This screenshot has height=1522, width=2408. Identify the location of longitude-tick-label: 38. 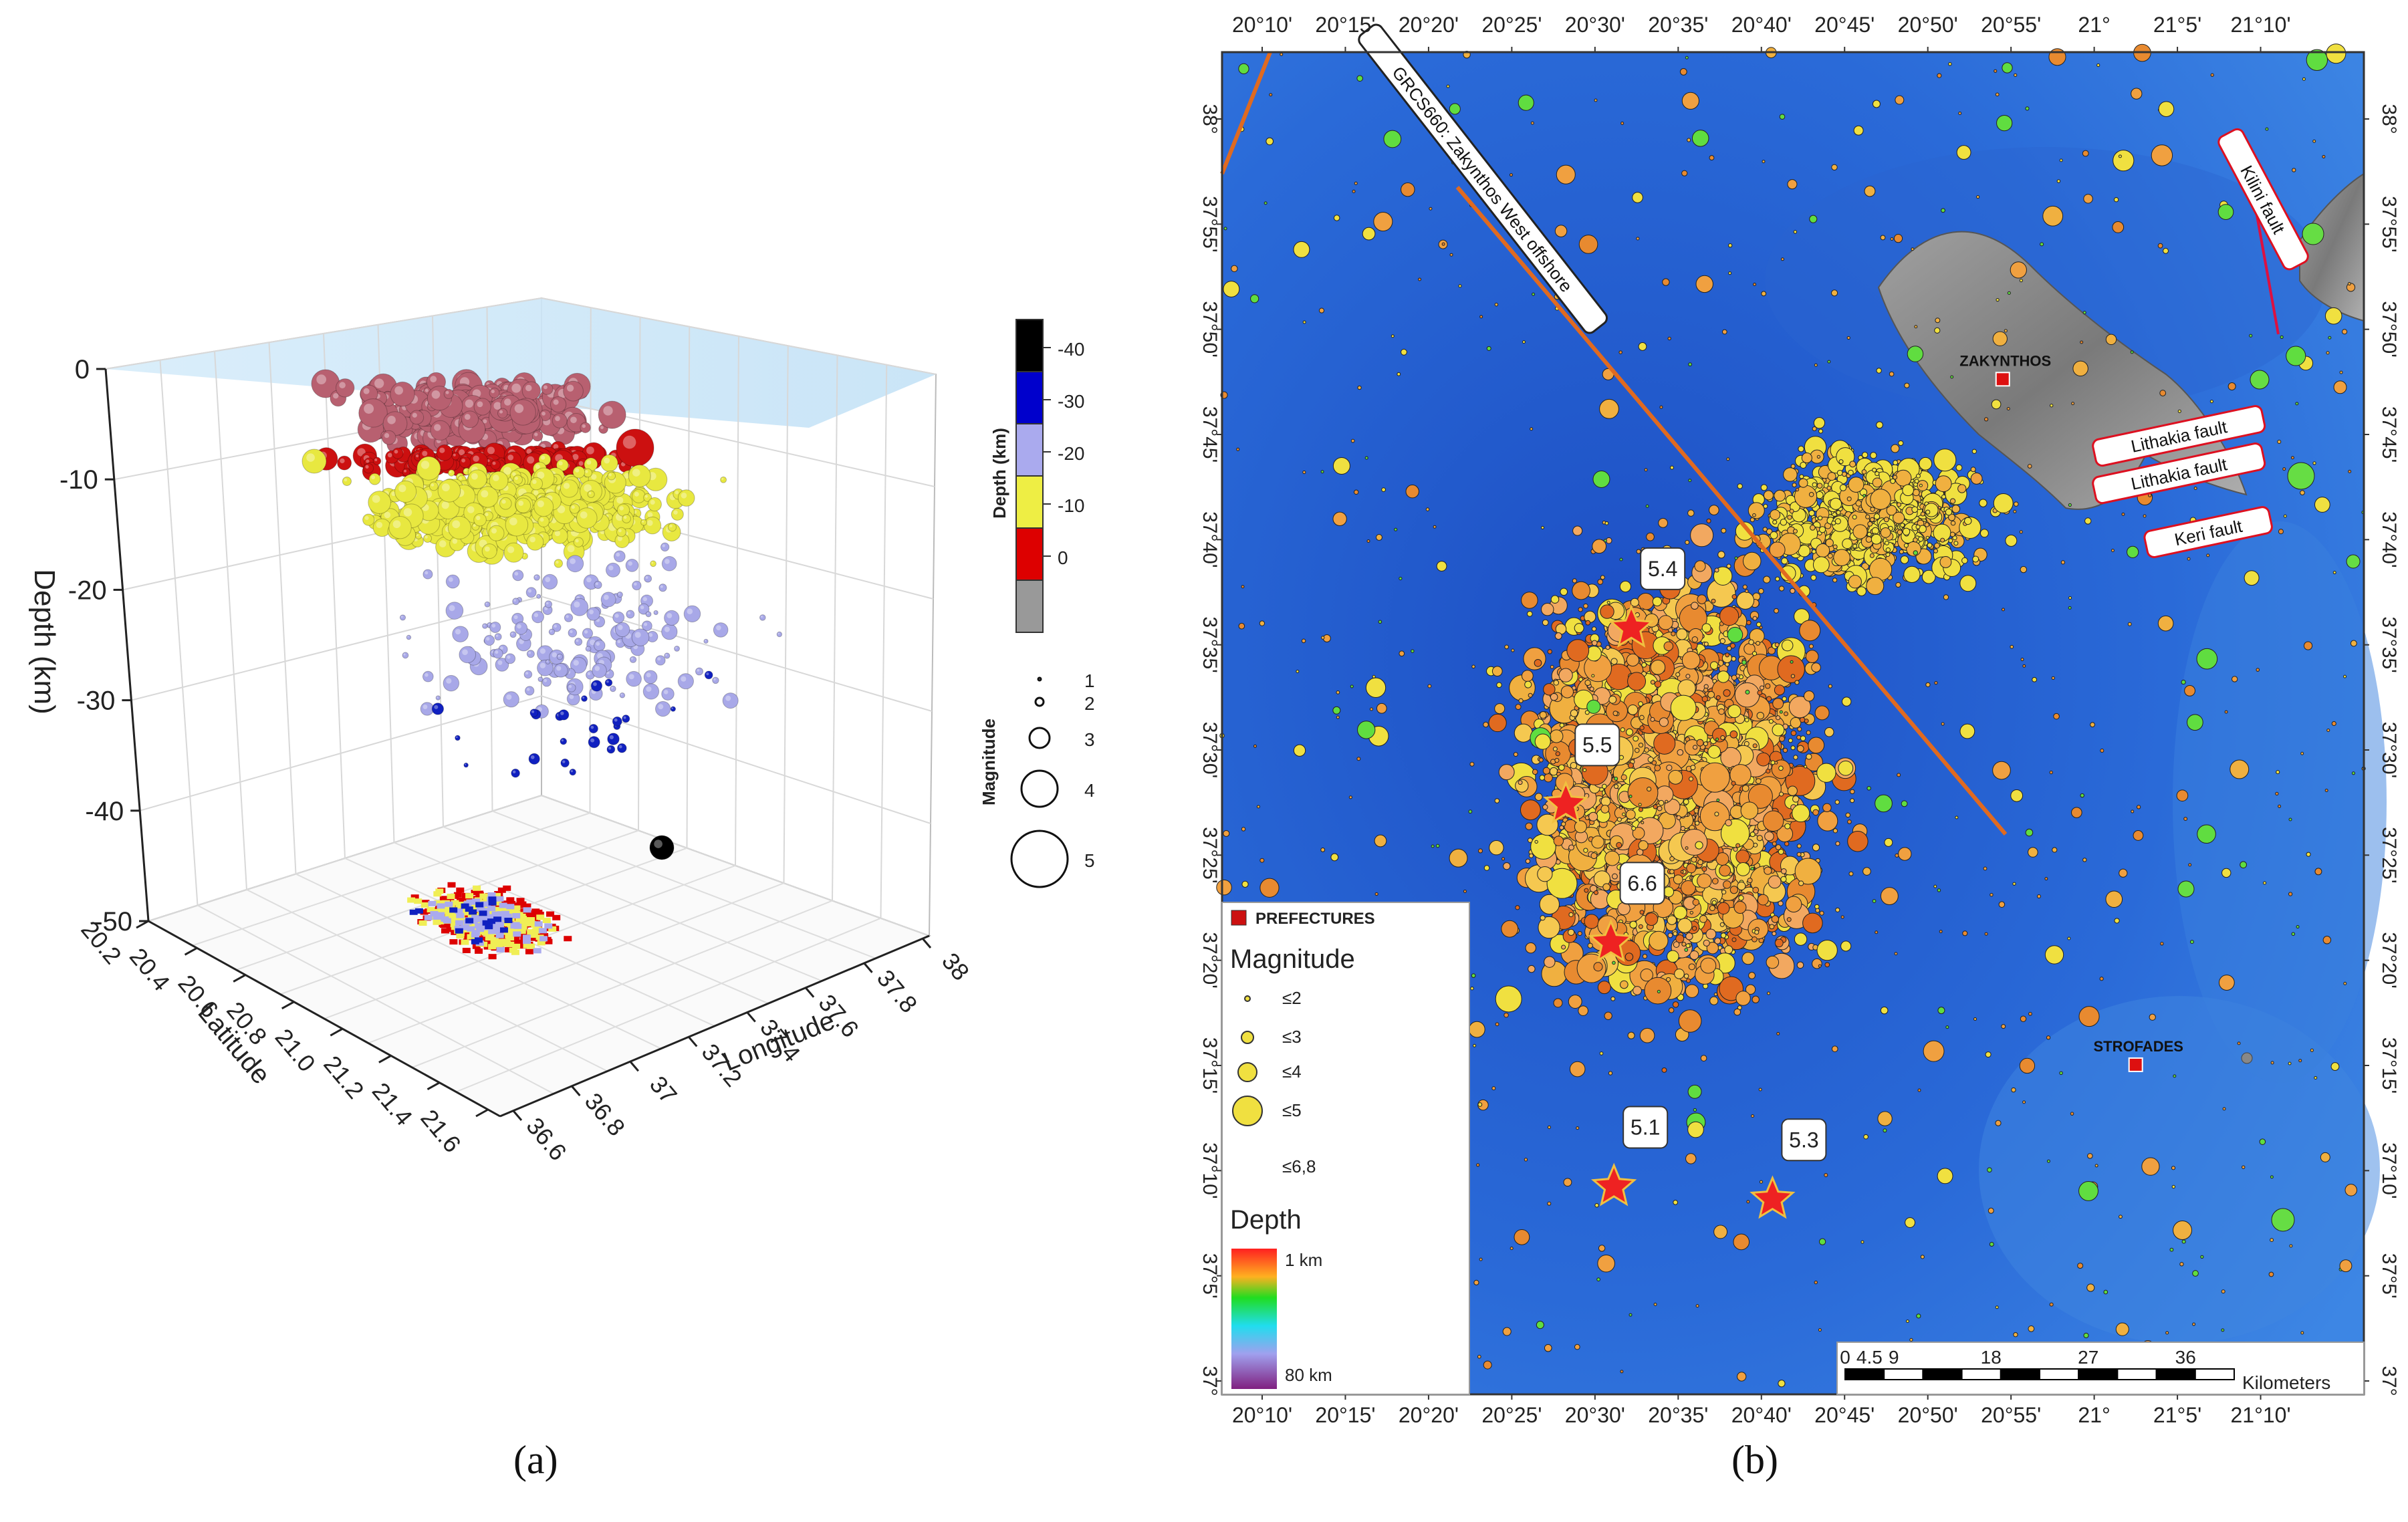
(956, 966).